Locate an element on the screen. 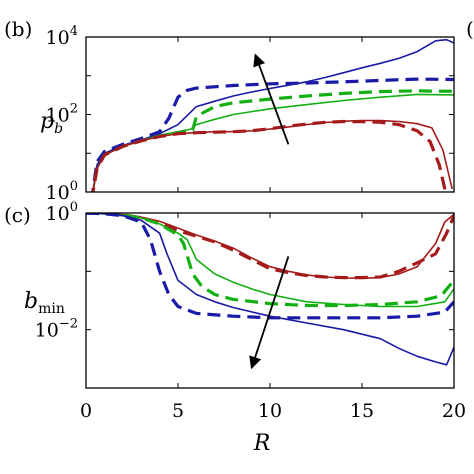 Image resolution: width=474 pixels, height=474 pixels. panel-c-x-tick-label-0: 0 is located at coordinates (86, 411).